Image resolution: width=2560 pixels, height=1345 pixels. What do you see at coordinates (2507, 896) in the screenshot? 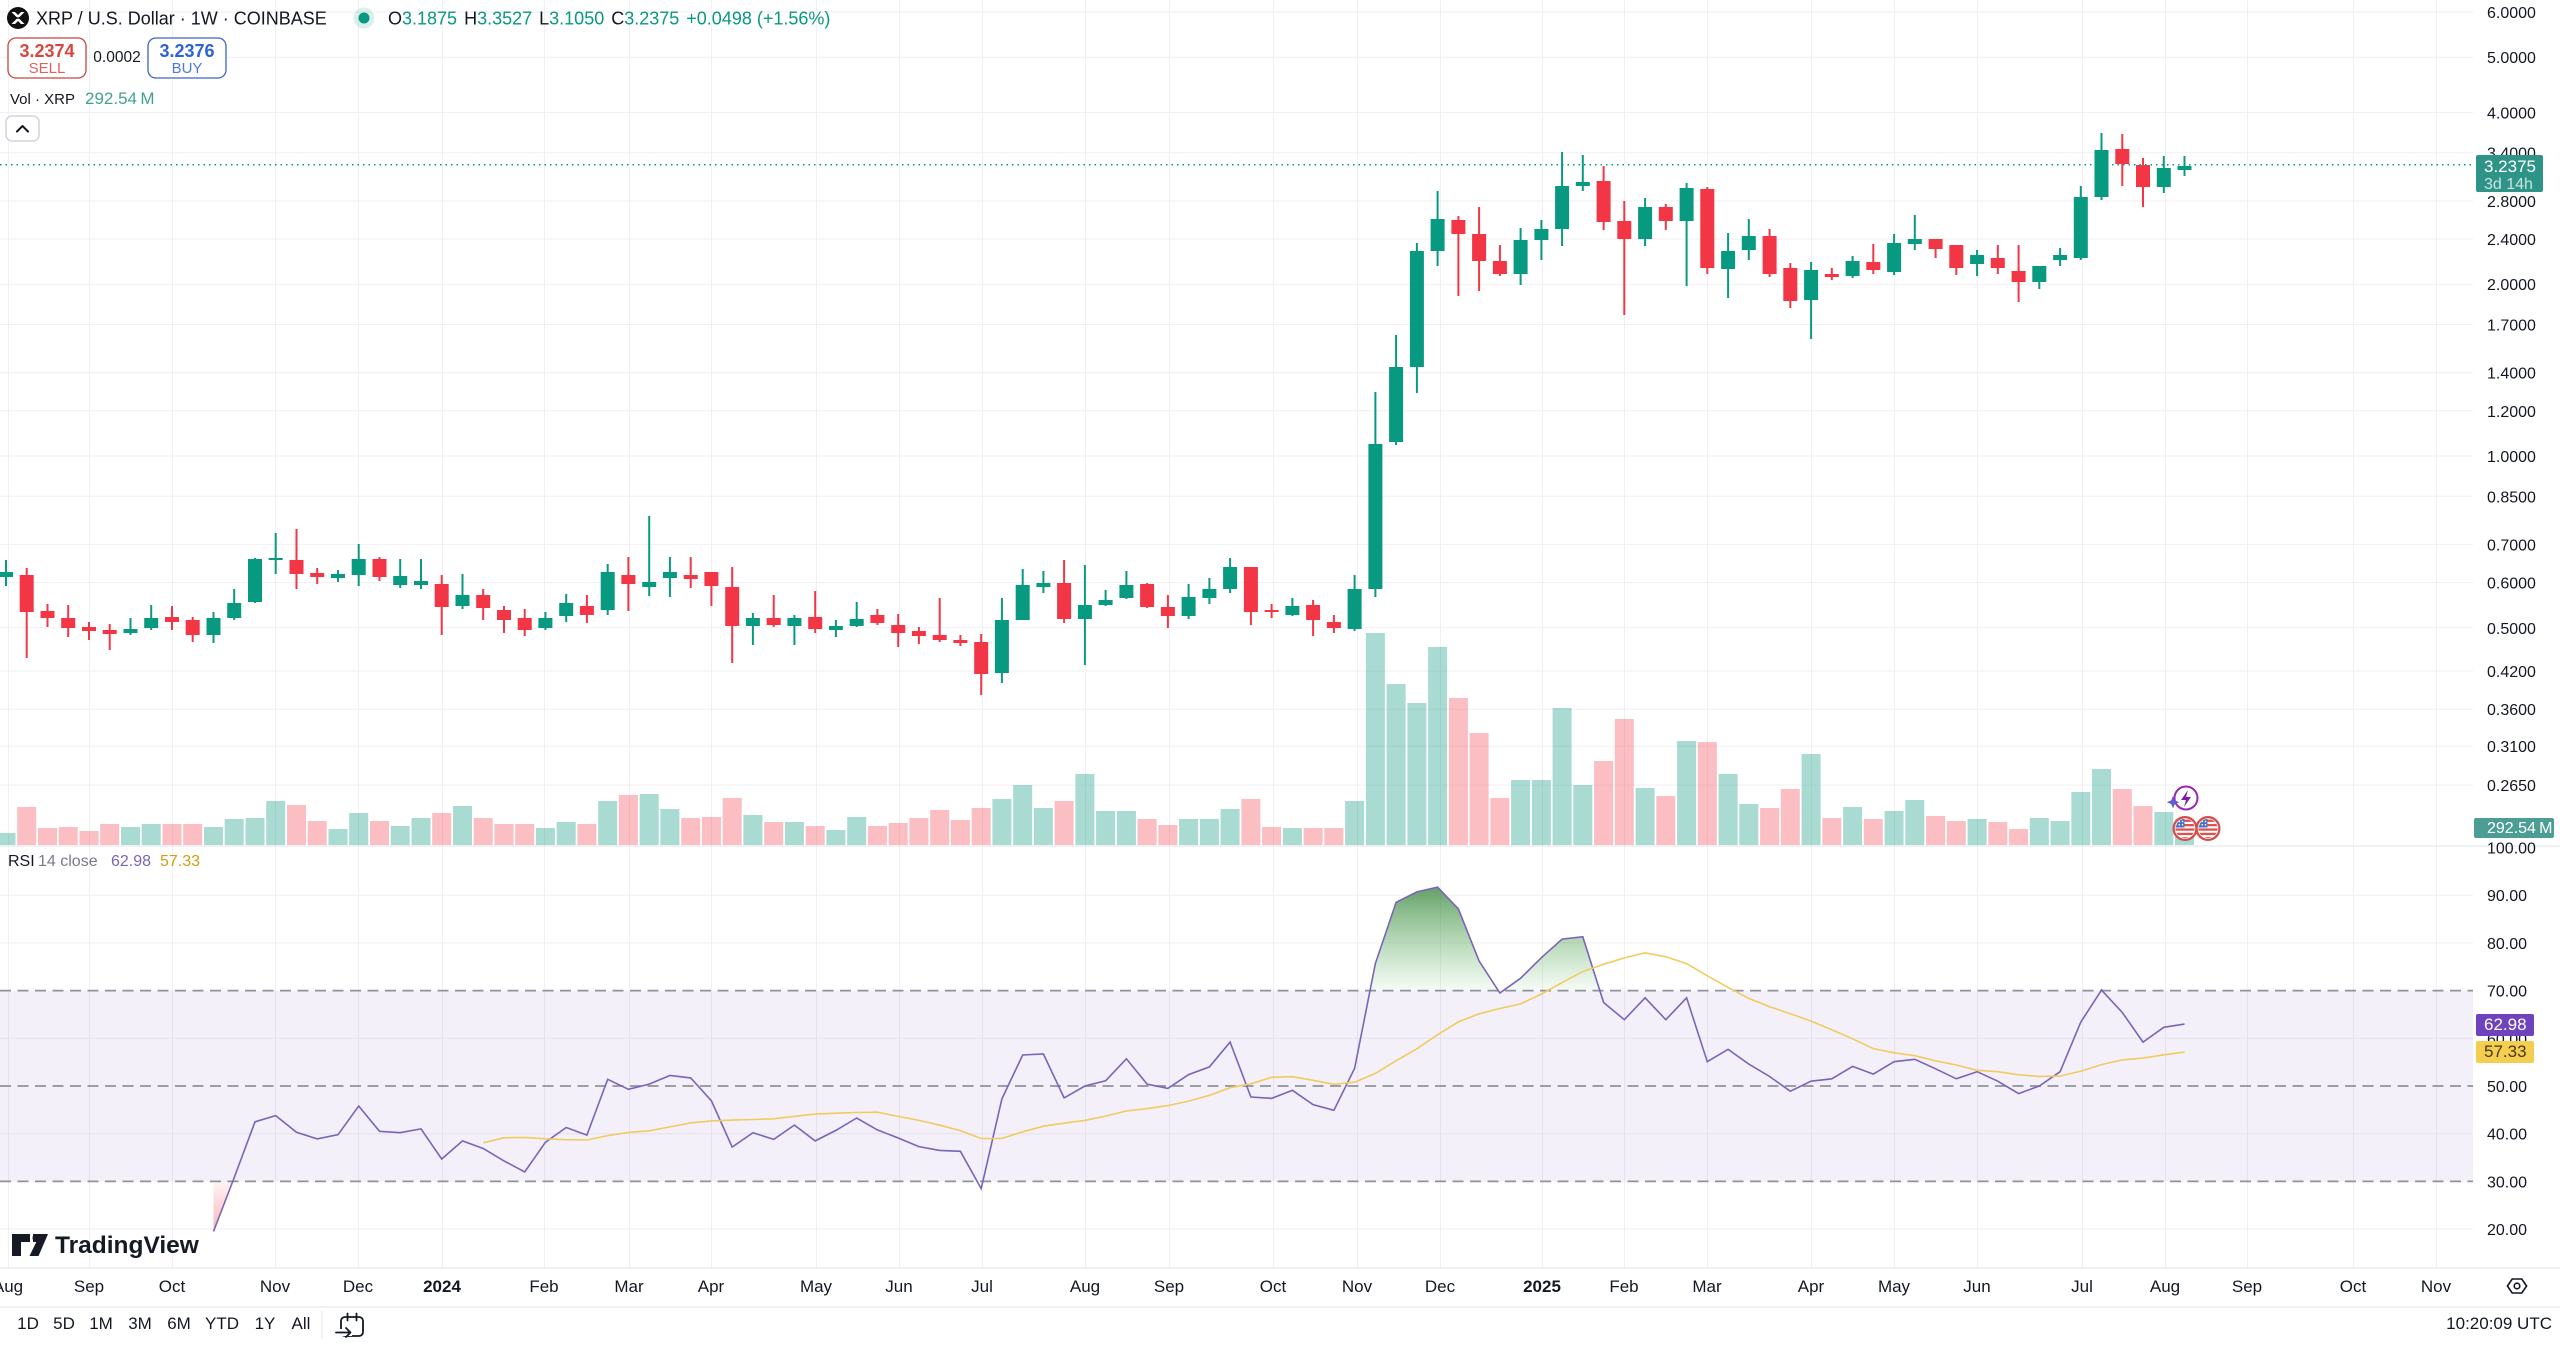
I see `svg-text: 90.00` at bounding box center [2507, 896].